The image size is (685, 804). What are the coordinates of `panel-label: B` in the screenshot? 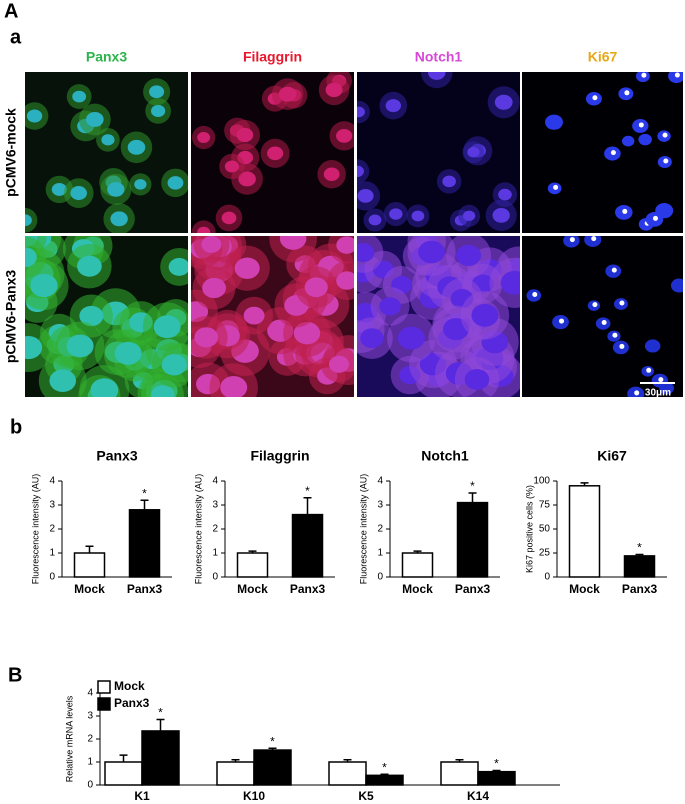 It's located at (15, 675).